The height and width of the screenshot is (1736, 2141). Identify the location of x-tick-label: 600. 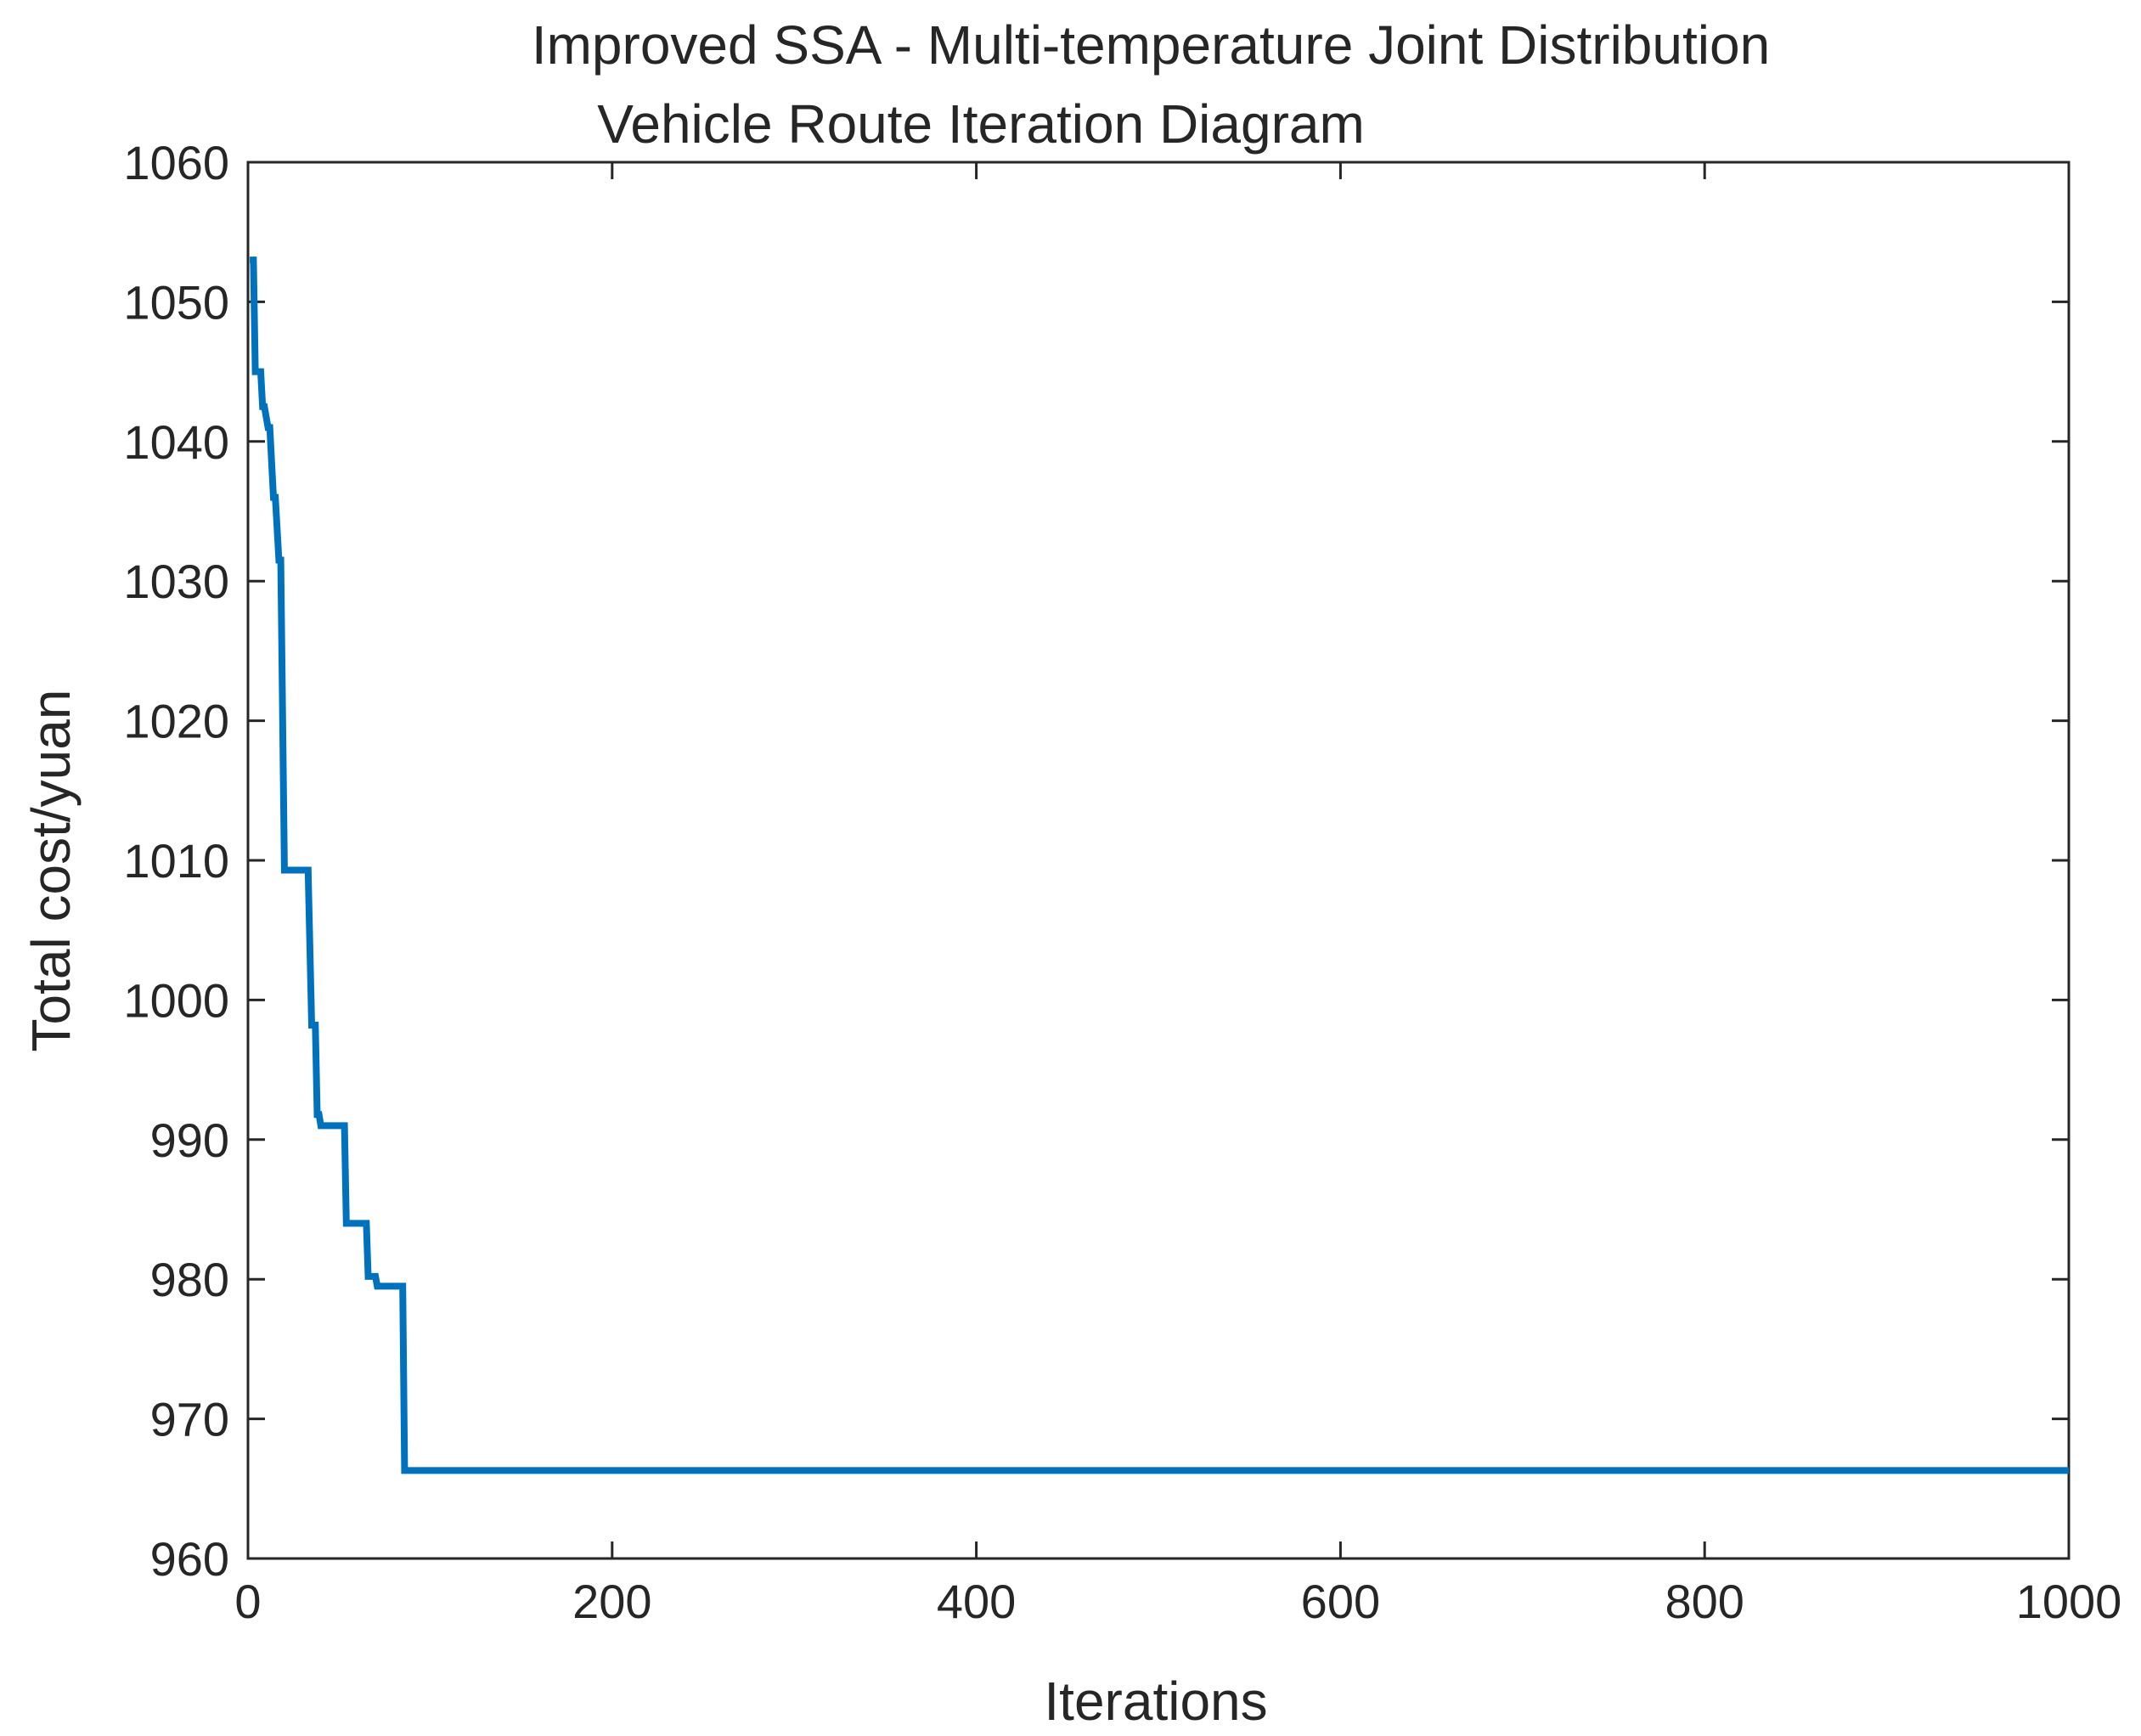
(1340, 1601).